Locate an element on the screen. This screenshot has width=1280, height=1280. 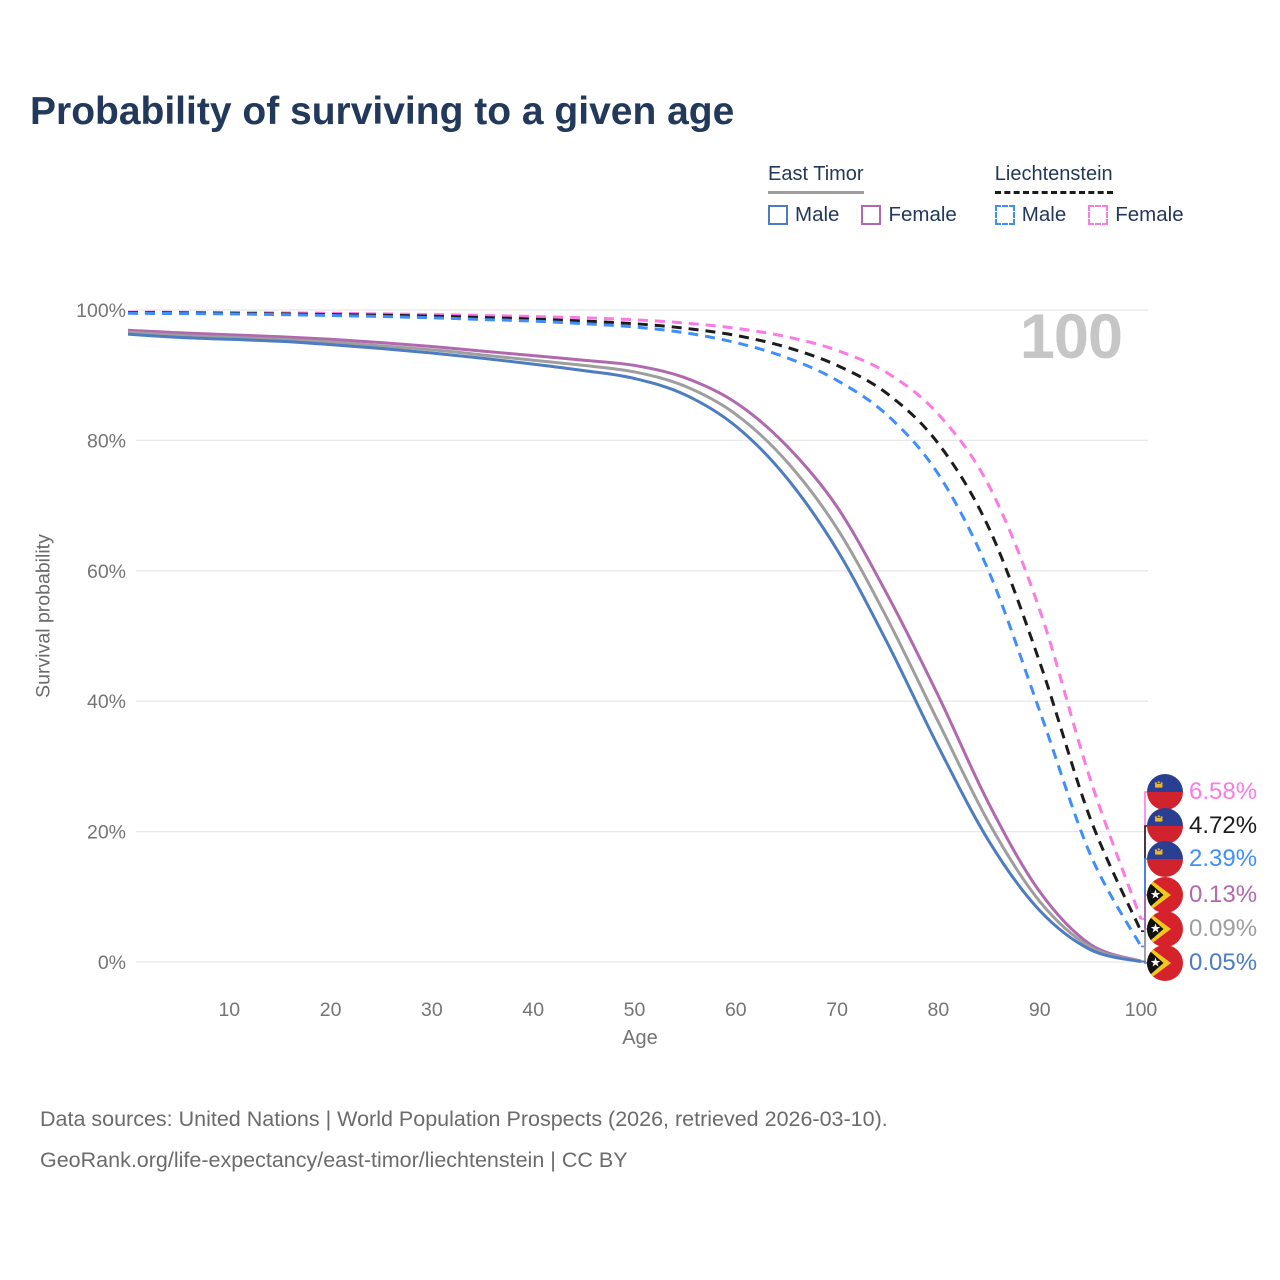
x-tick-label: 60 is located at coordinates (736, 1010).